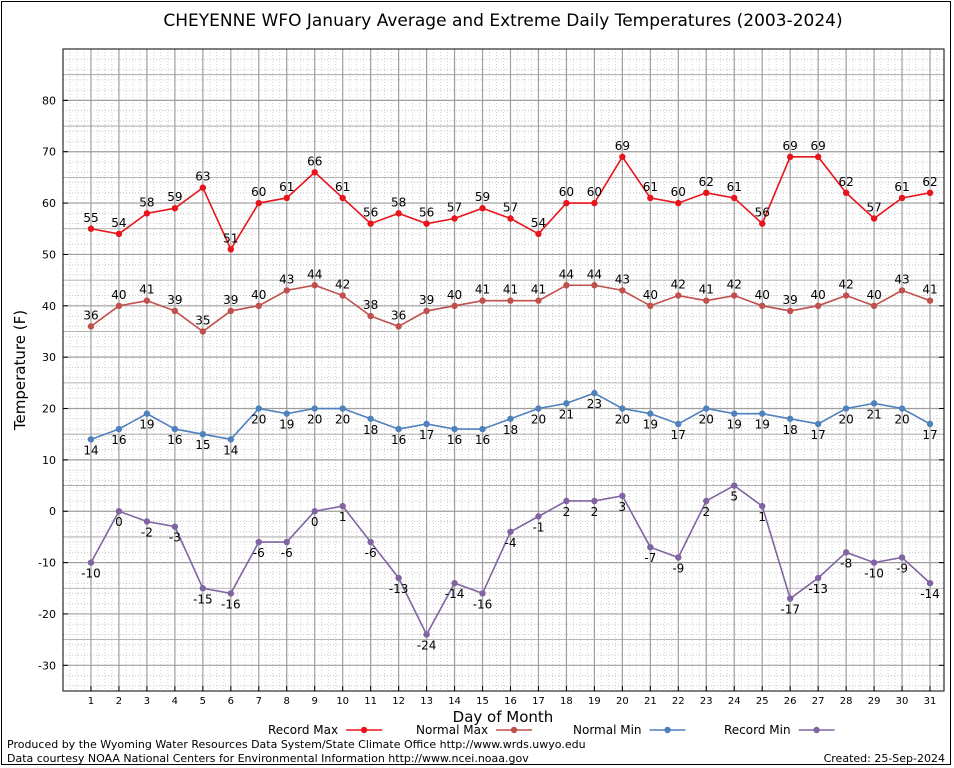  I want to click on x-tick-label: 28, so click(846, 701).